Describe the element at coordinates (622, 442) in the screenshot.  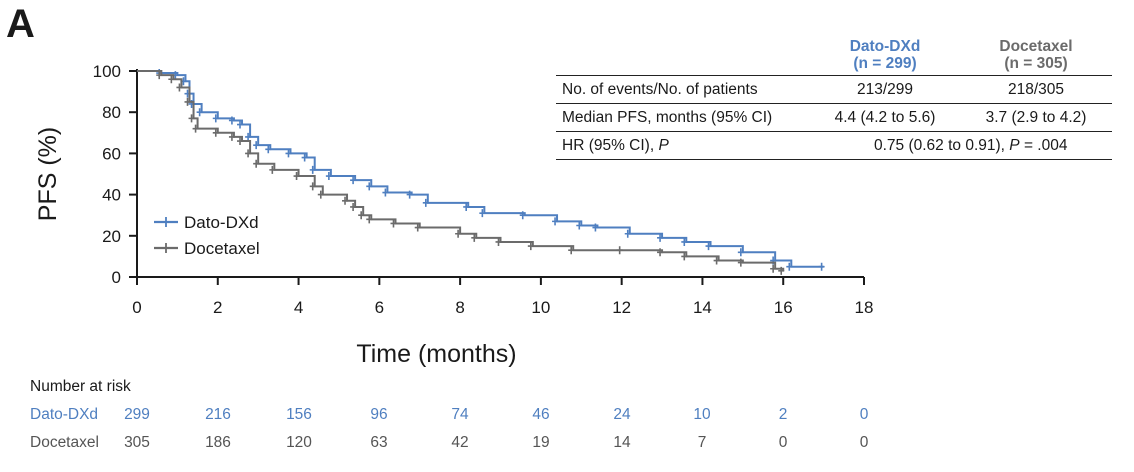
I see `risk-value: 14` at that location.